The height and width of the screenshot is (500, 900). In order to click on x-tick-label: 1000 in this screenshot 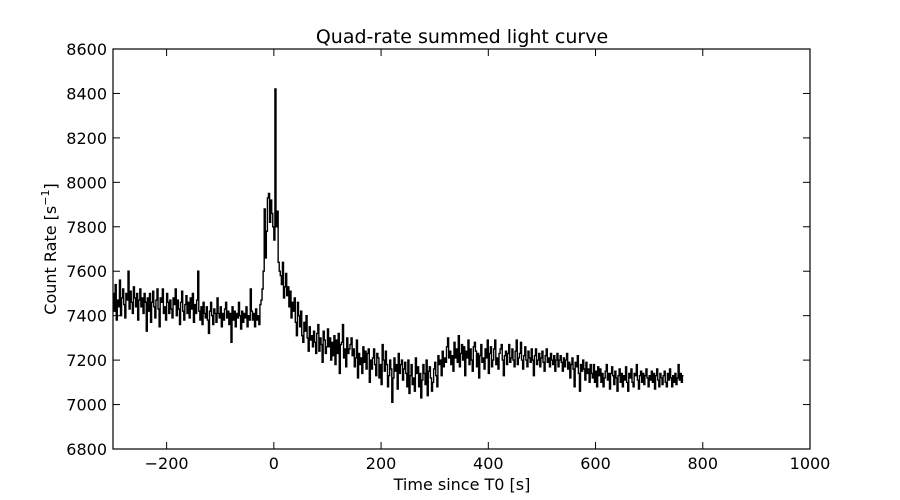, I will do `click(810, 463)`.